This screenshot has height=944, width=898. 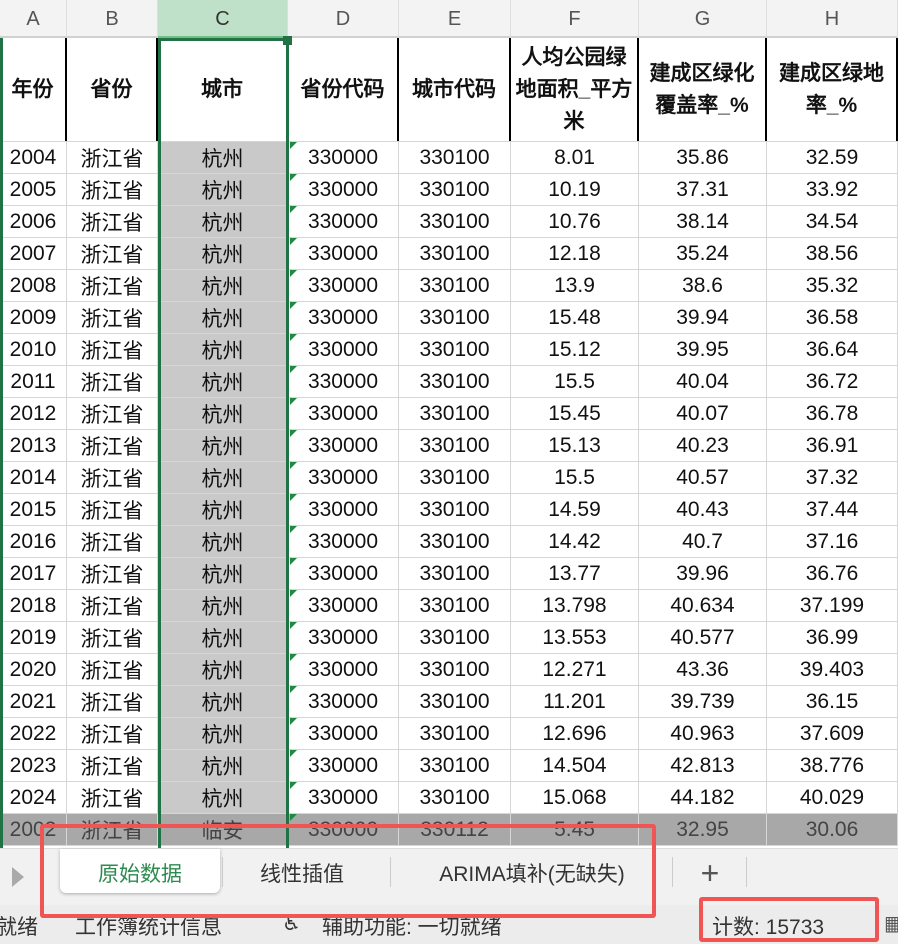 I want to click on cell-a: 2014, so click(x=33, y=477).